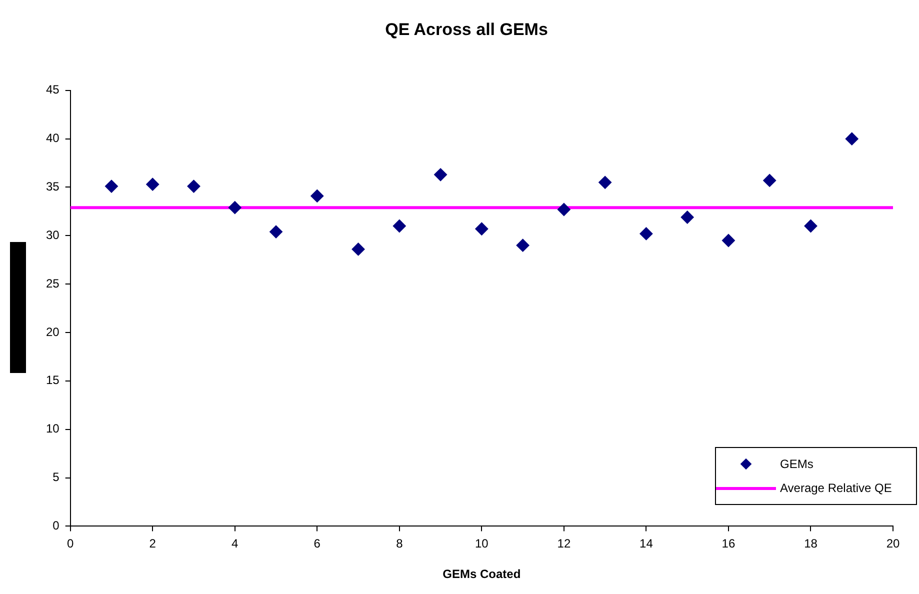  What do you see at coordinates (53, 283) in the screenshot?
I see `y-tick-label: 25` at bounding box center [53, 283].